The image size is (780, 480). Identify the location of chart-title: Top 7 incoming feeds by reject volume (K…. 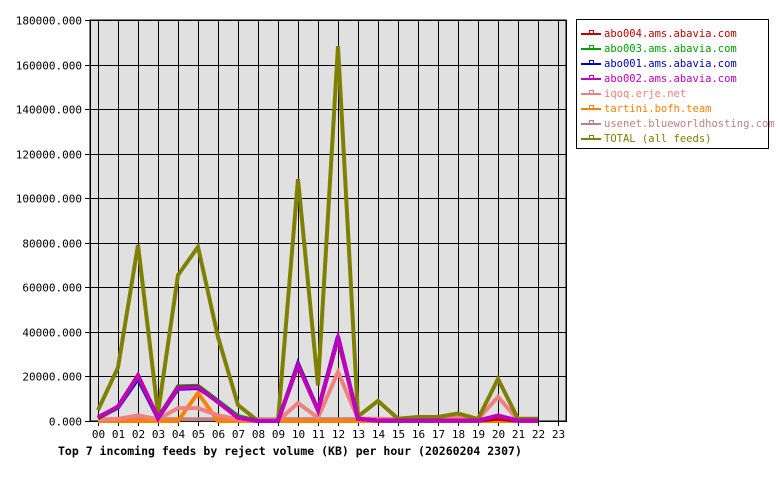
(290, 451).